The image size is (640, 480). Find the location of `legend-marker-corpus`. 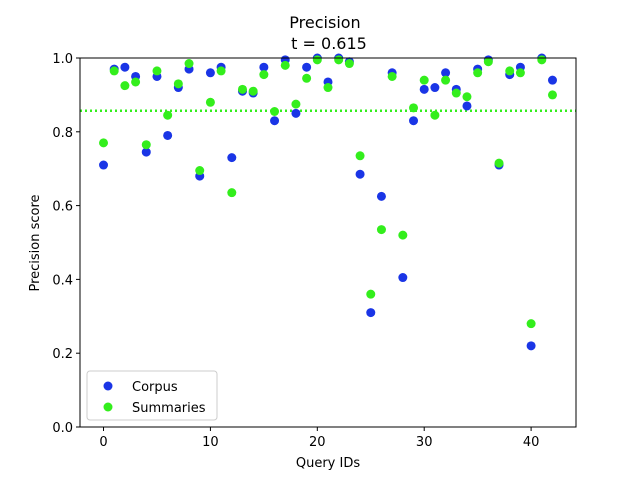

legend-marker-corpus is located at coordinates (108, 386).